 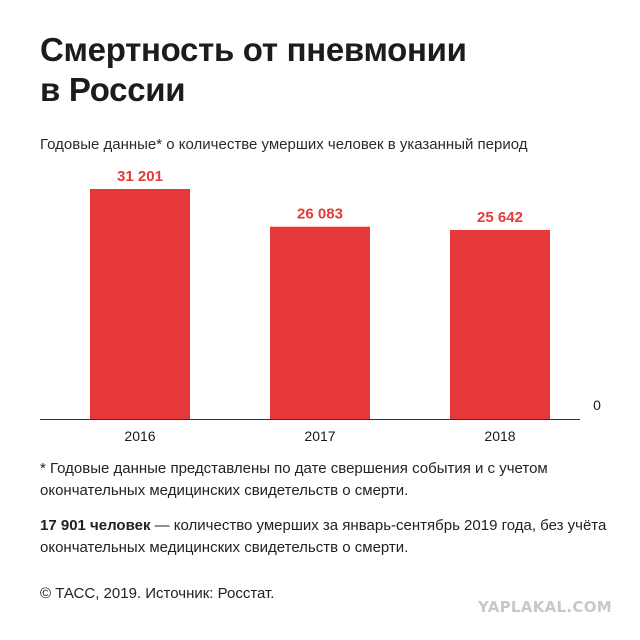 What do you see at coordinates (113, 89) in the screenshot?
I see `title-line-2: в России` at bounding box center [113, 89].